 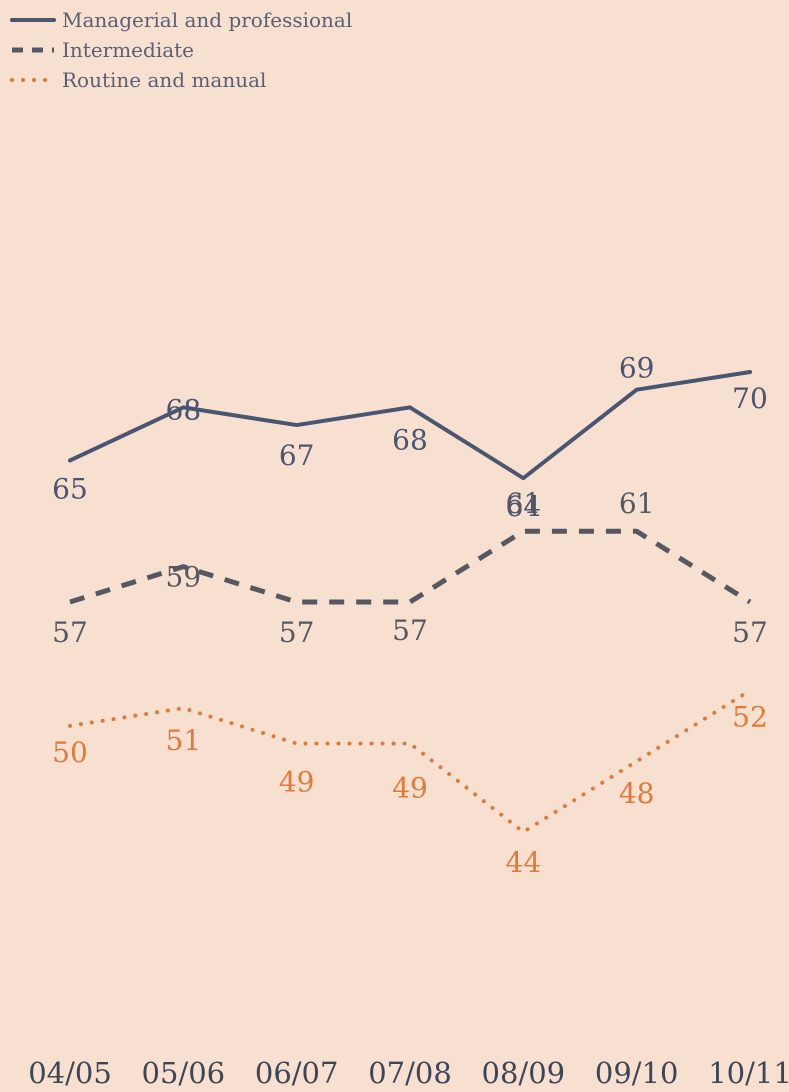 I want to click on series-line-routine-and-manual, so click(x=410, y=761).